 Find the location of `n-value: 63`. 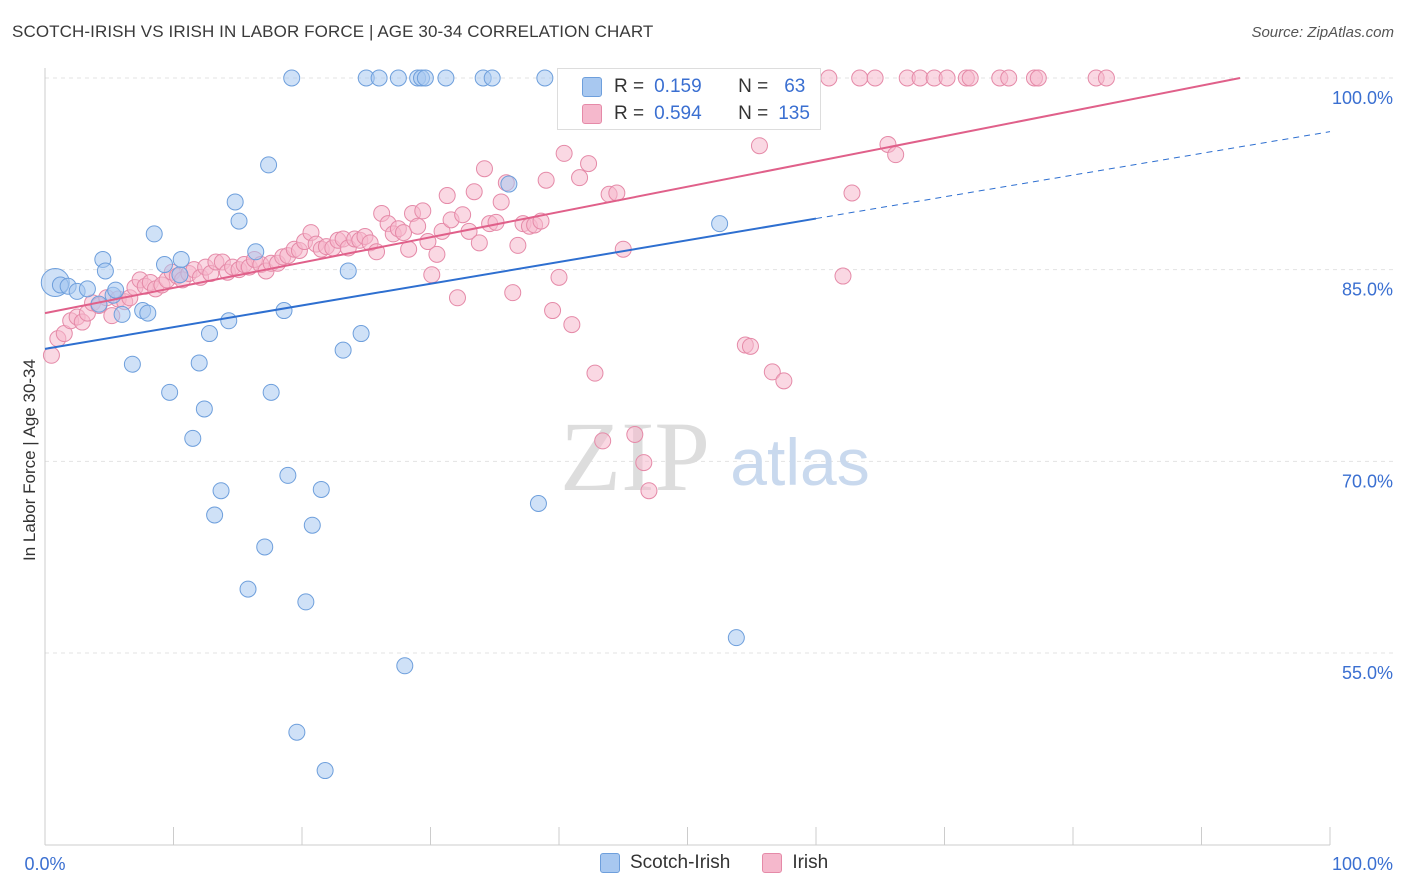

n-value: 63 is located at coordinates (795, 86).